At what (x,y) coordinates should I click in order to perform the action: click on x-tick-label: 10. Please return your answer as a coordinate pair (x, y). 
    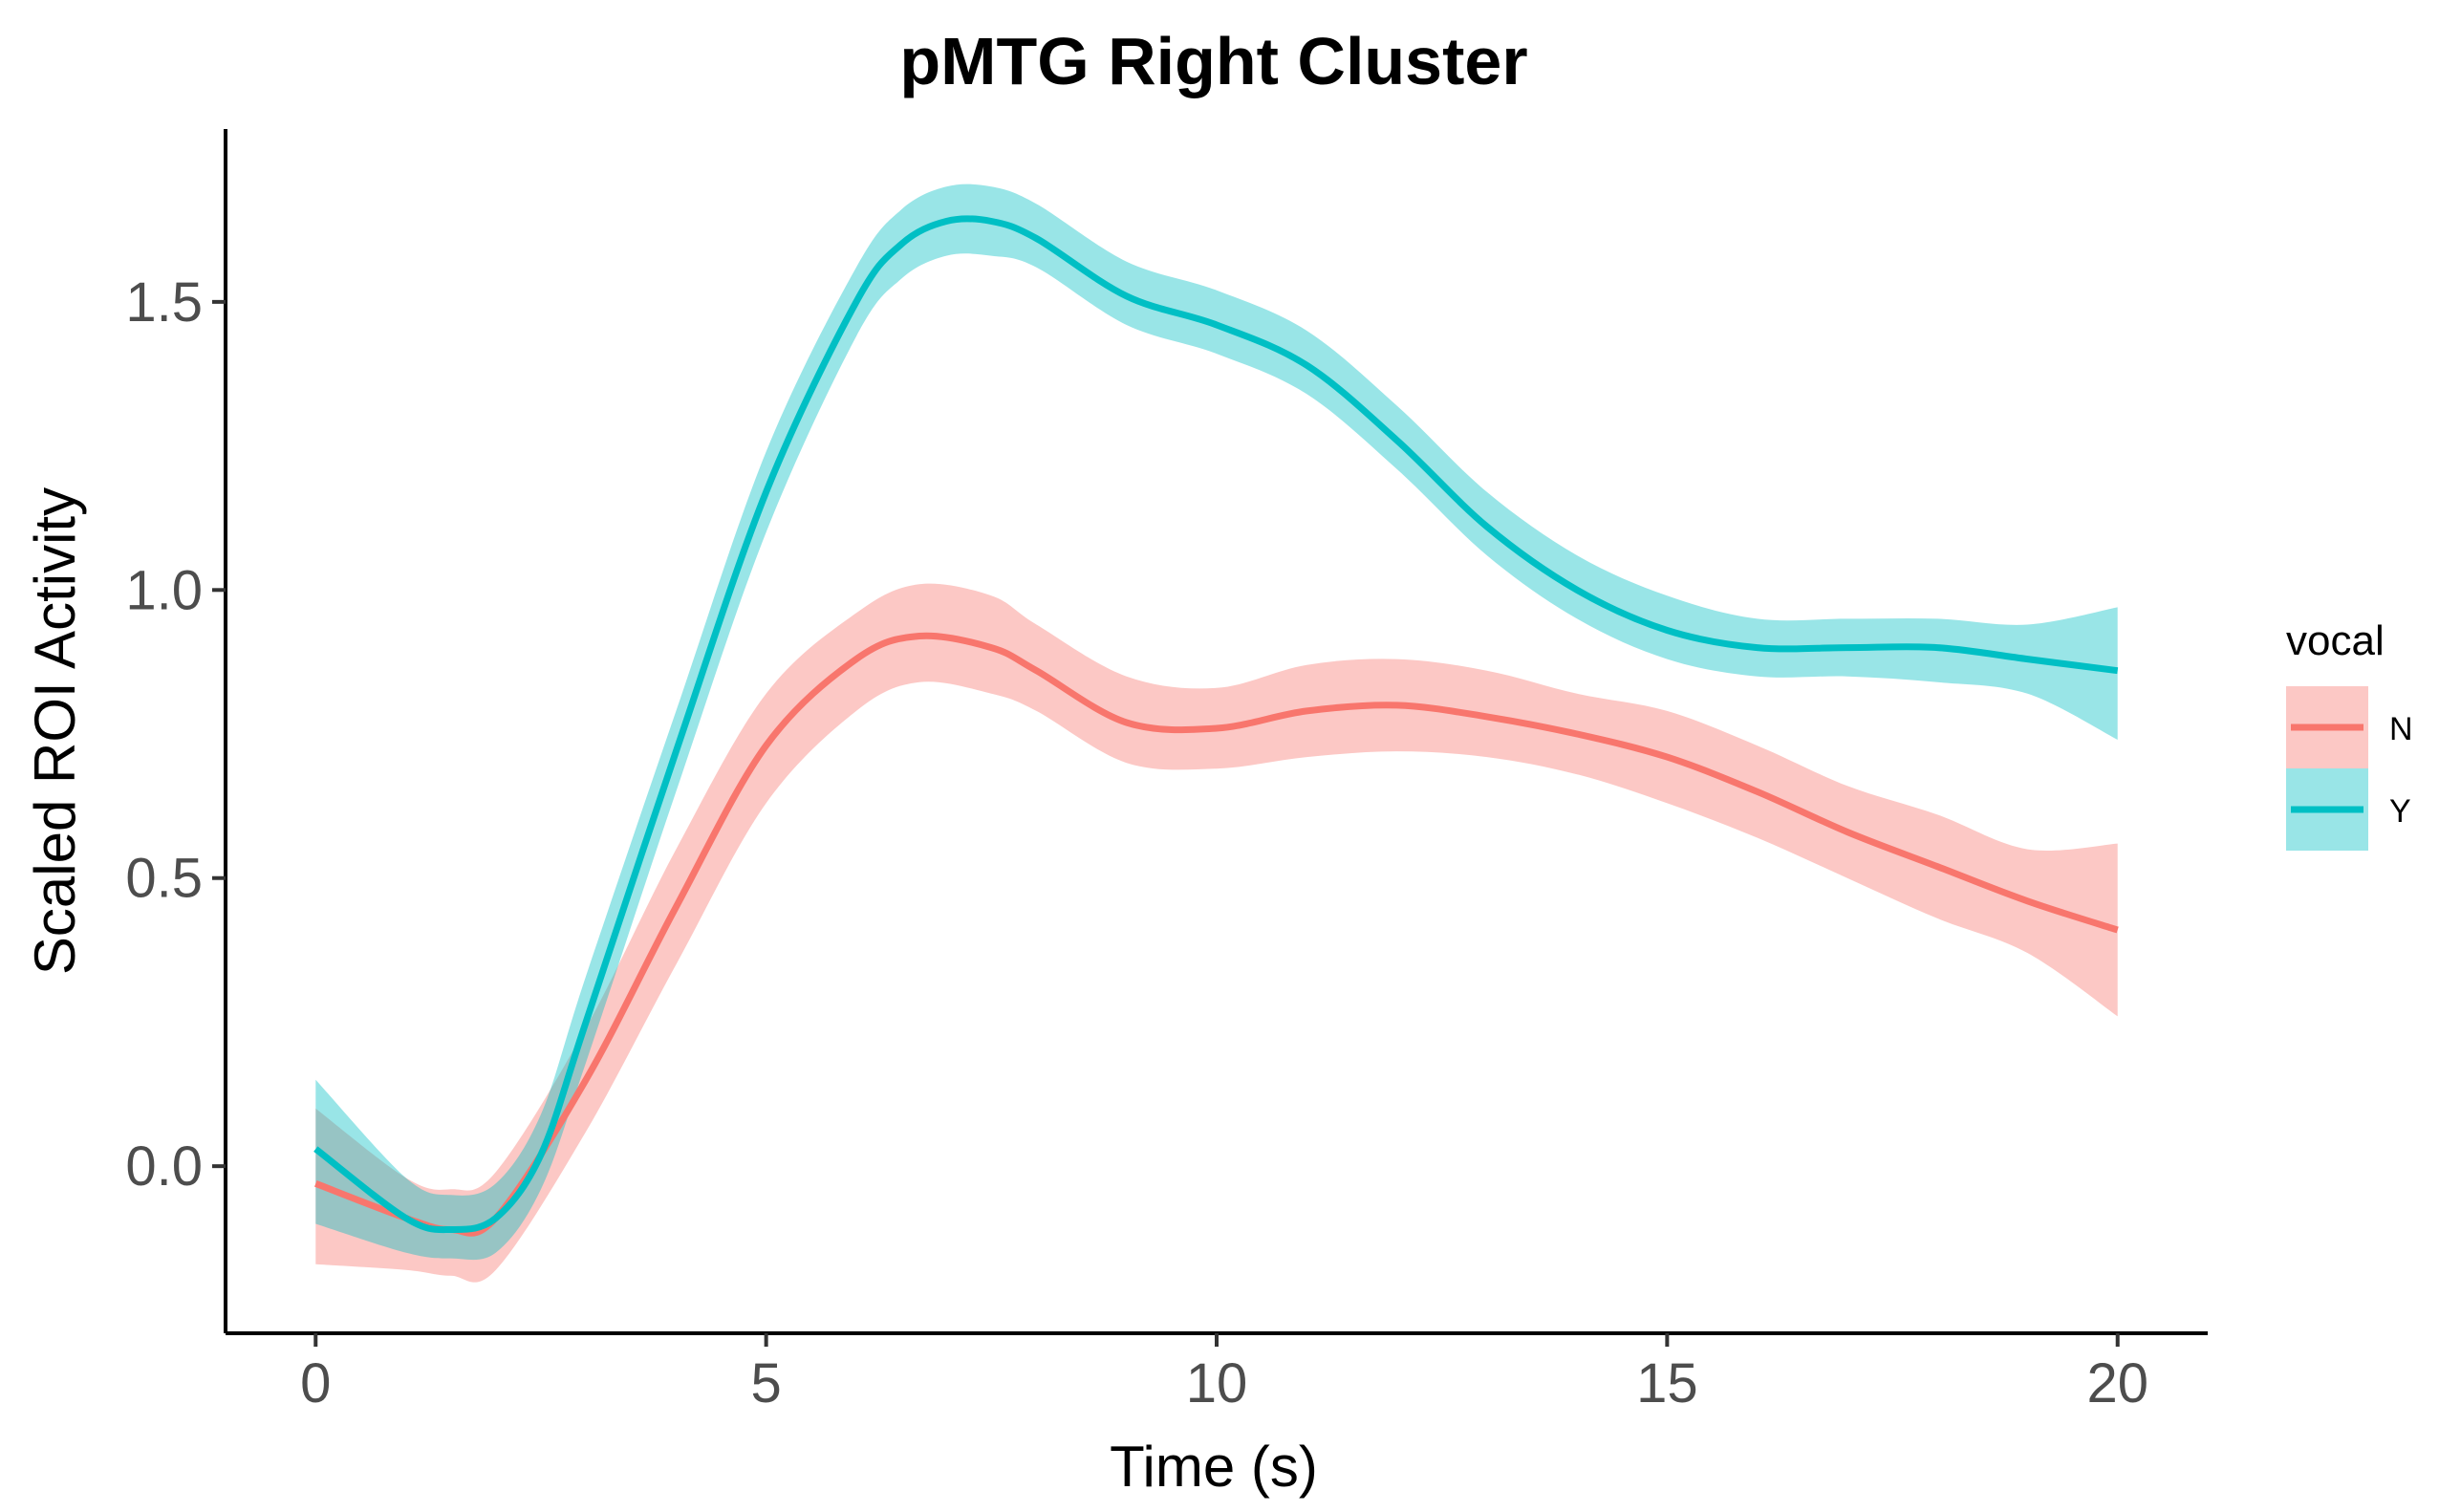
    Looking at the image, I should click on (1217, 1383).